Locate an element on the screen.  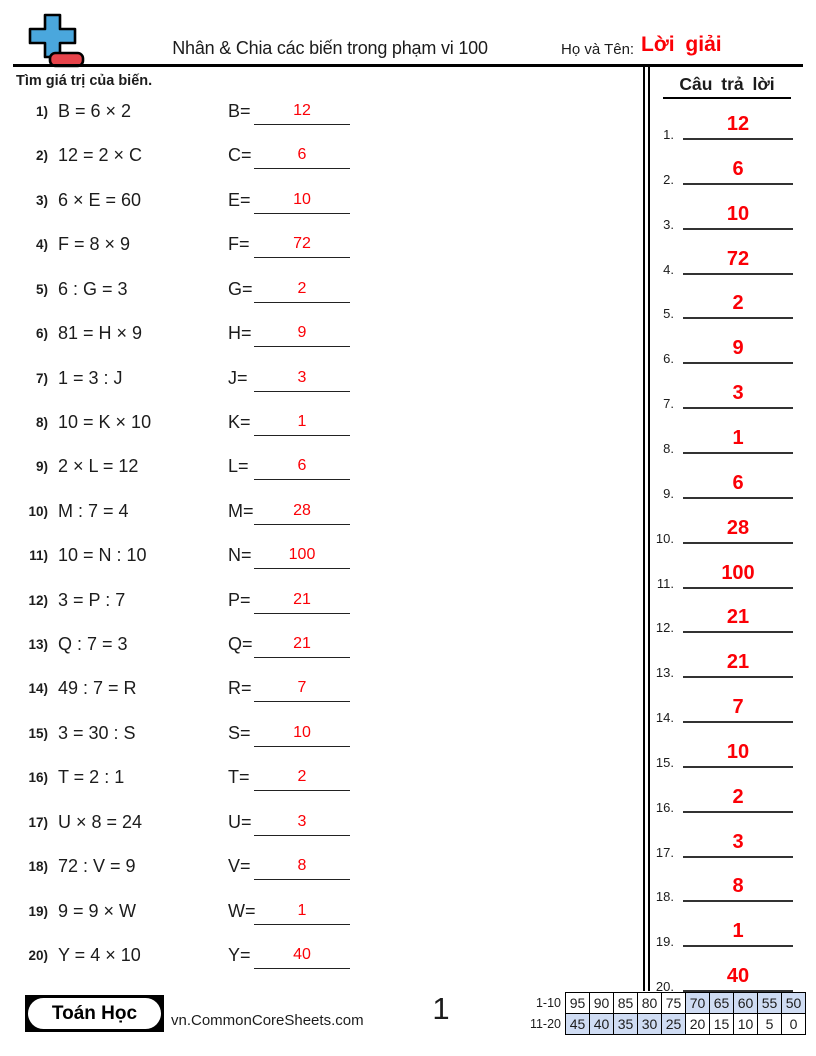
answer-number: 4. is located at coordinates (668, 269).